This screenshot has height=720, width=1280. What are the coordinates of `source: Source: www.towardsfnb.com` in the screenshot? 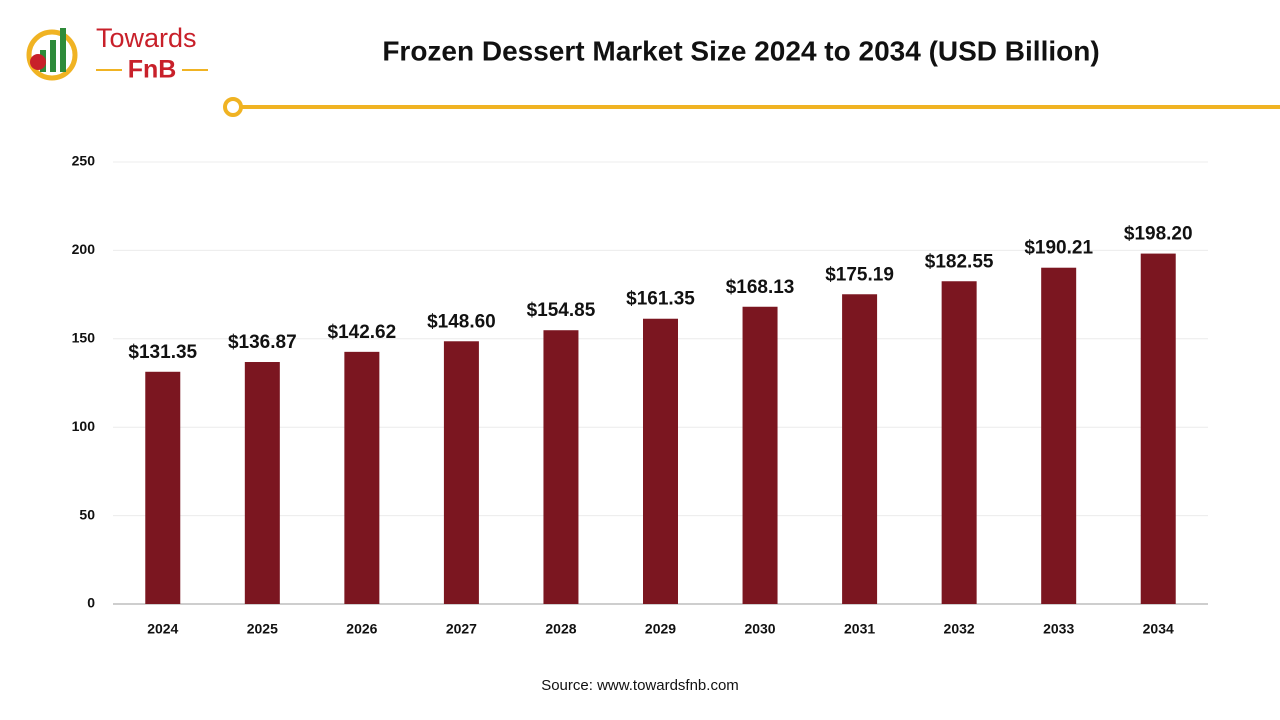 It's located at (640, 685).